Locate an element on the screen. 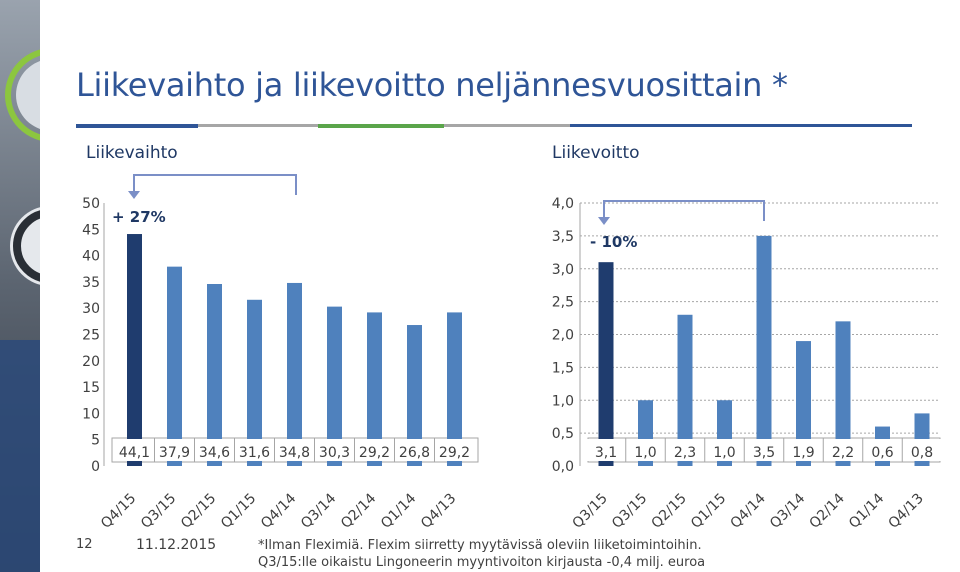 This screenshot has width=960, height=572. title-rule-green is located at coordinates (381, 126).